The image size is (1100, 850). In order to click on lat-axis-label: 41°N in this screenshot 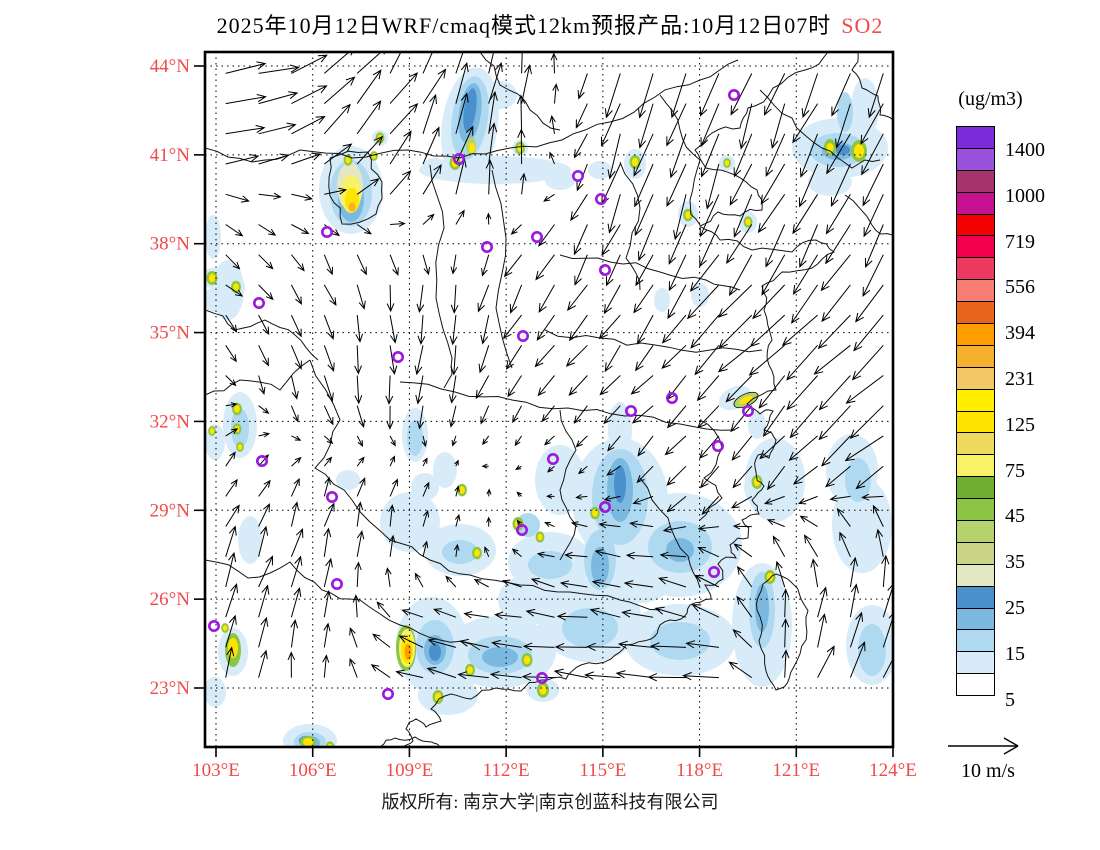, I will do `click(170, 155)`.